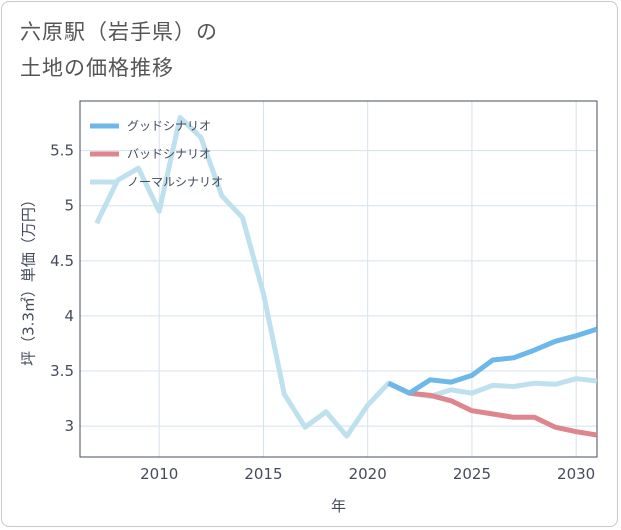 This screenshot has height=530, width=621. I want to click on legend-label-normal: ノーマルシナリオ, so click(175, 182).